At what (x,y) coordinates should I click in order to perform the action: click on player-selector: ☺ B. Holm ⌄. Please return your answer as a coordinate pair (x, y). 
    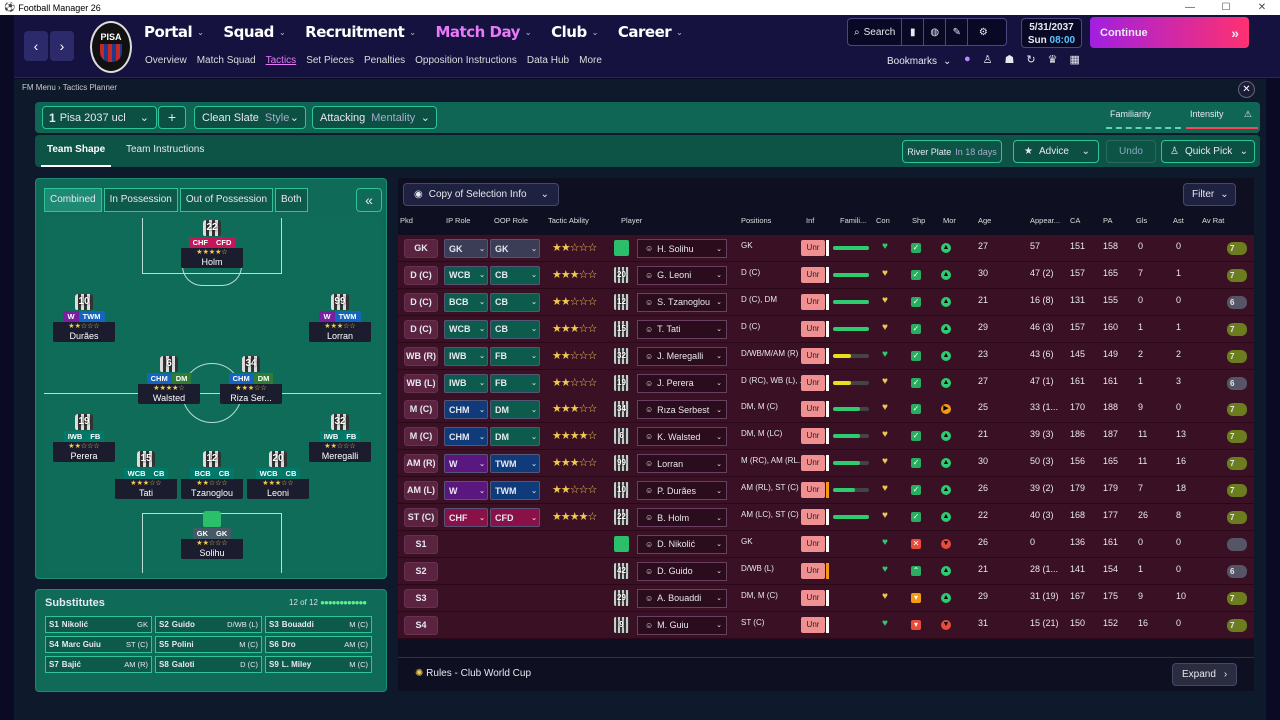
    Looking at the image, I should click on (682, 517).